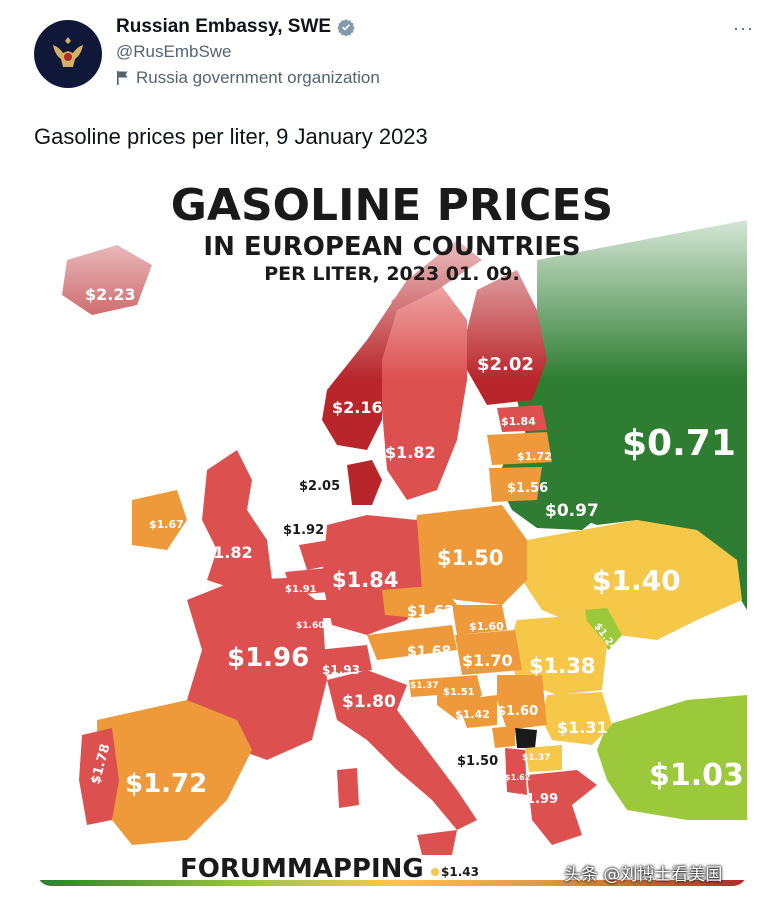  What do you see at coordinates (310, 626) in the screenshot?
I see `price-luxembourg: $1.60` at bounding box center [310, 626].